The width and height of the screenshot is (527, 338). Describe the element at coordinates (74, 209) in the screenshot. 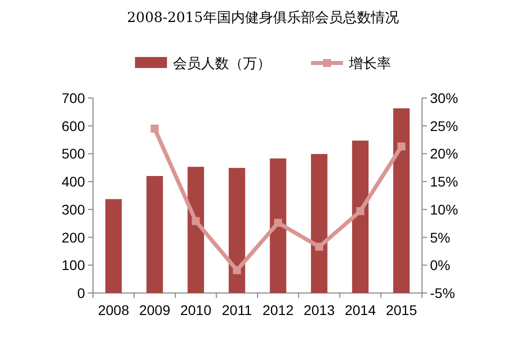

I see `y-tick-label: 300` at that location.